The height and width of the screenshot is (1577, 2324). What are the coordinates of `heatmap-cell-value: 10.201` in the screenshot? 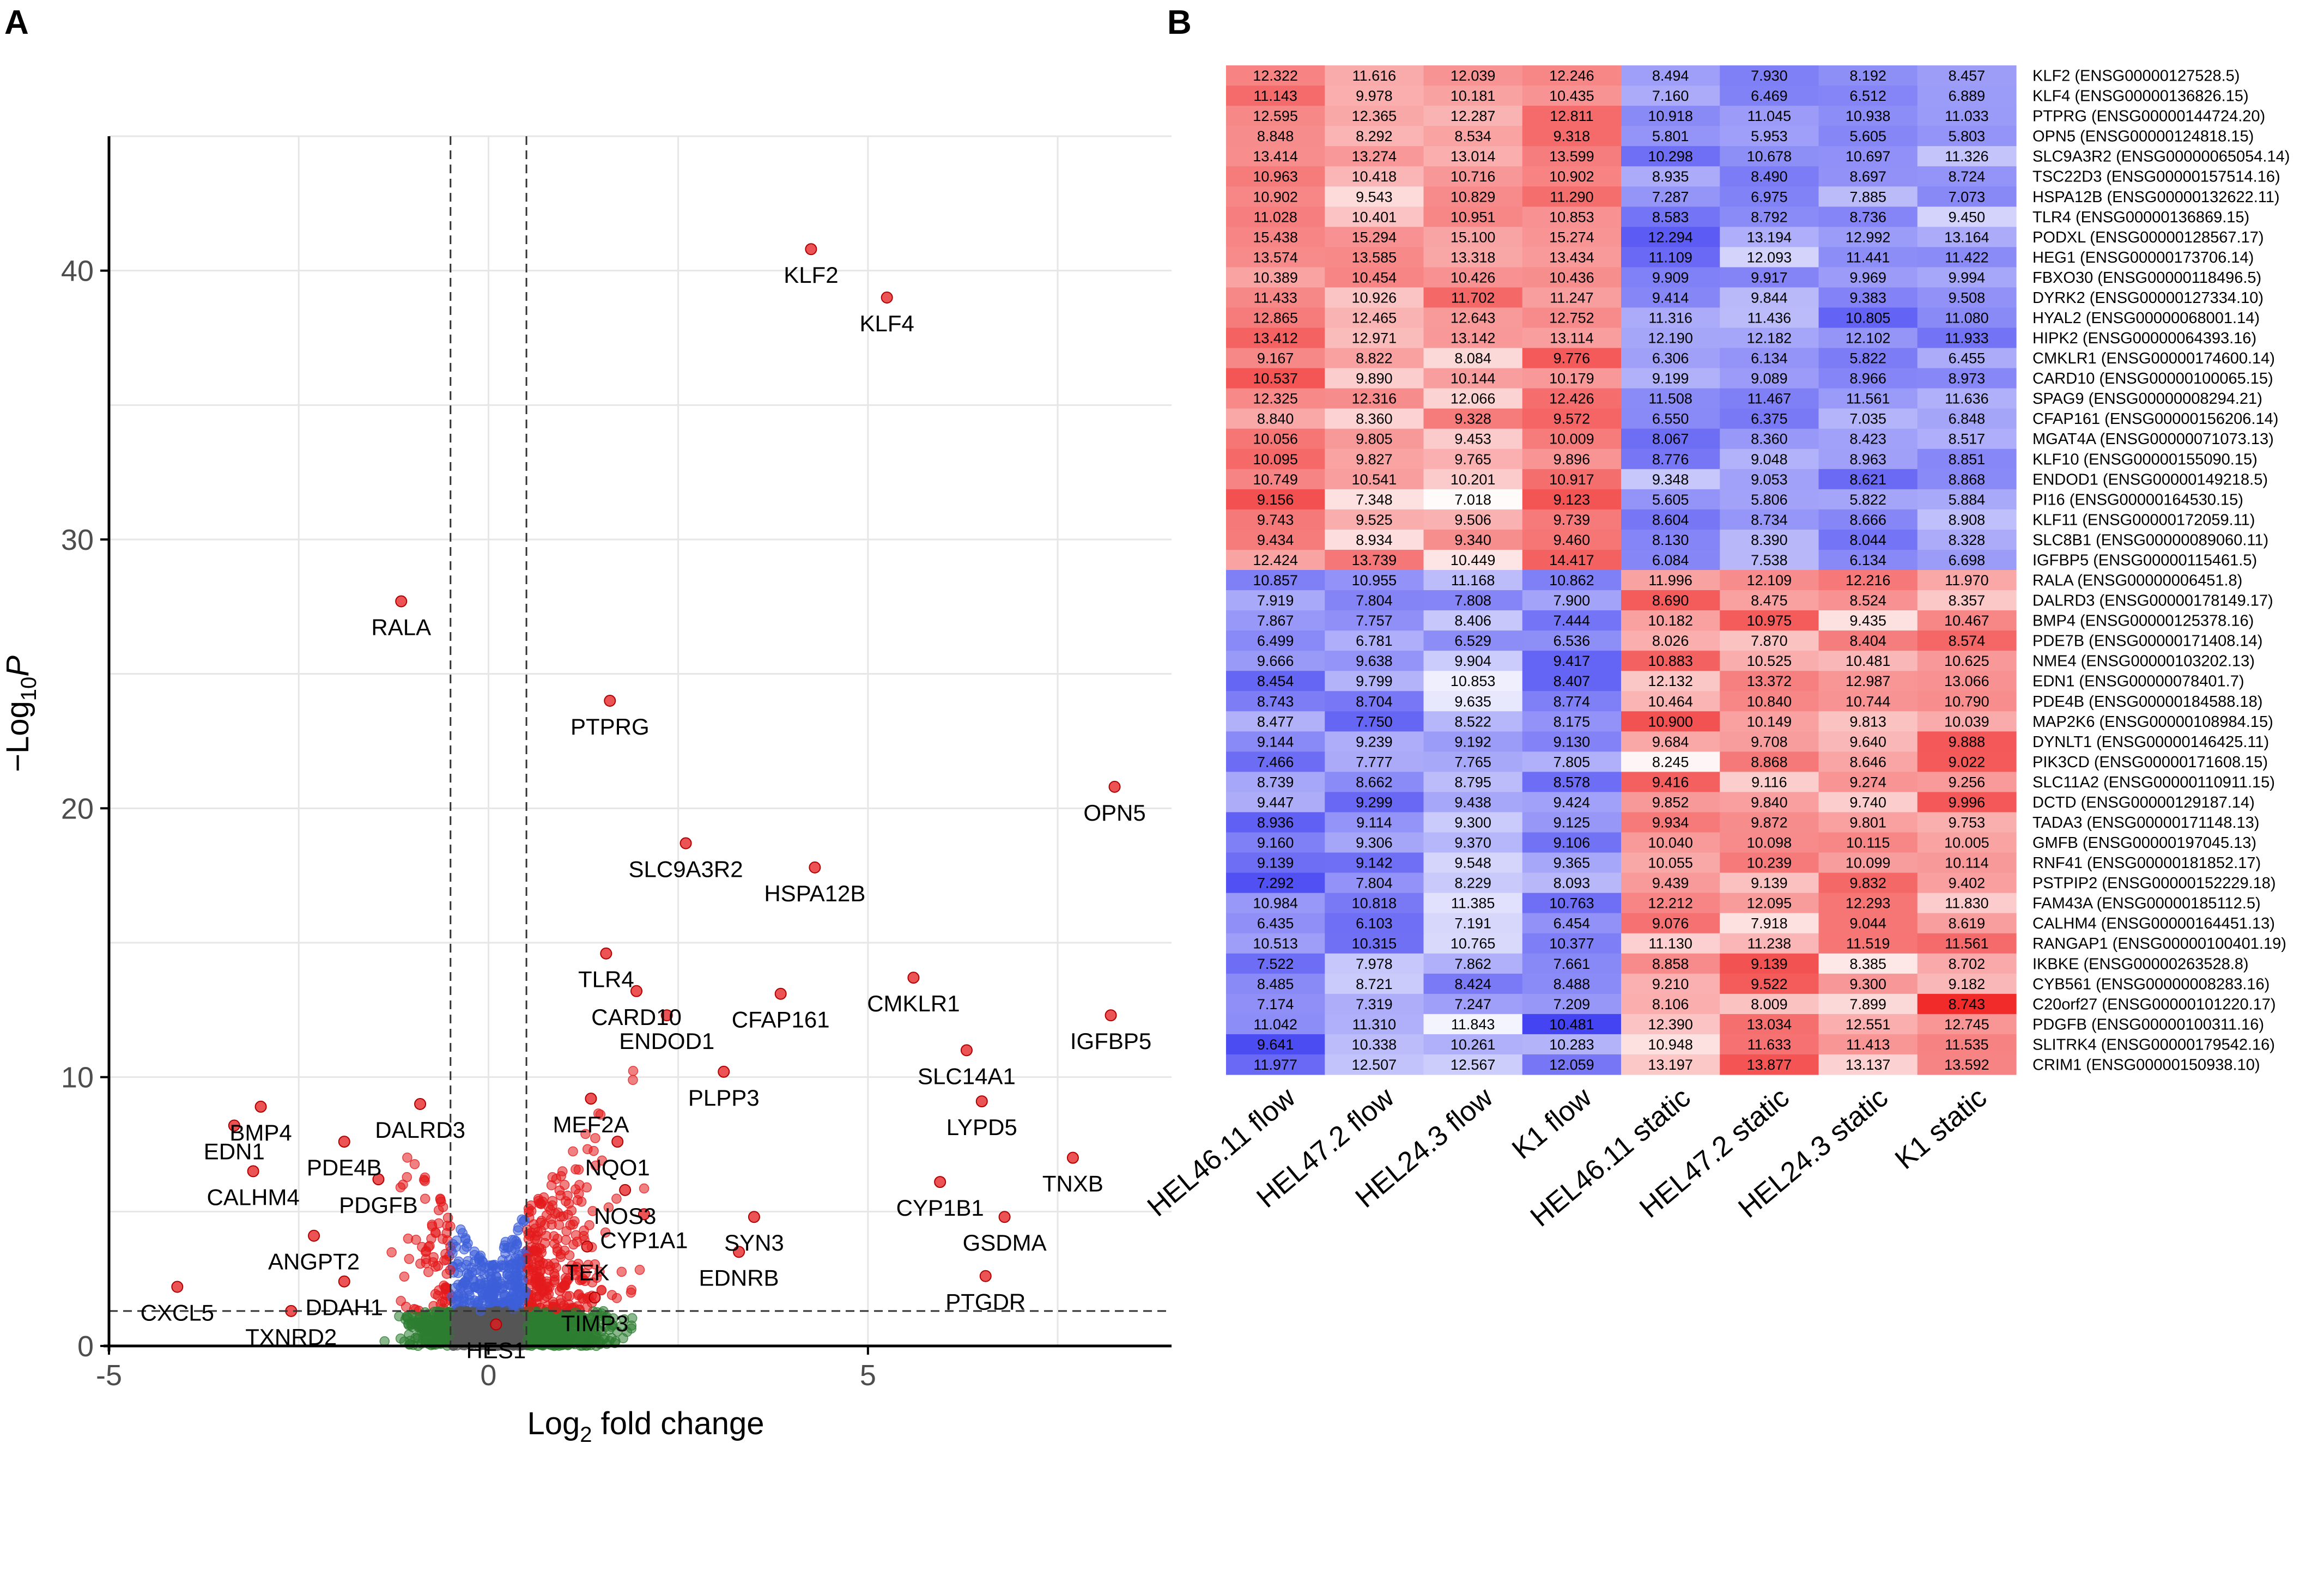 It's located at (1473, 479).